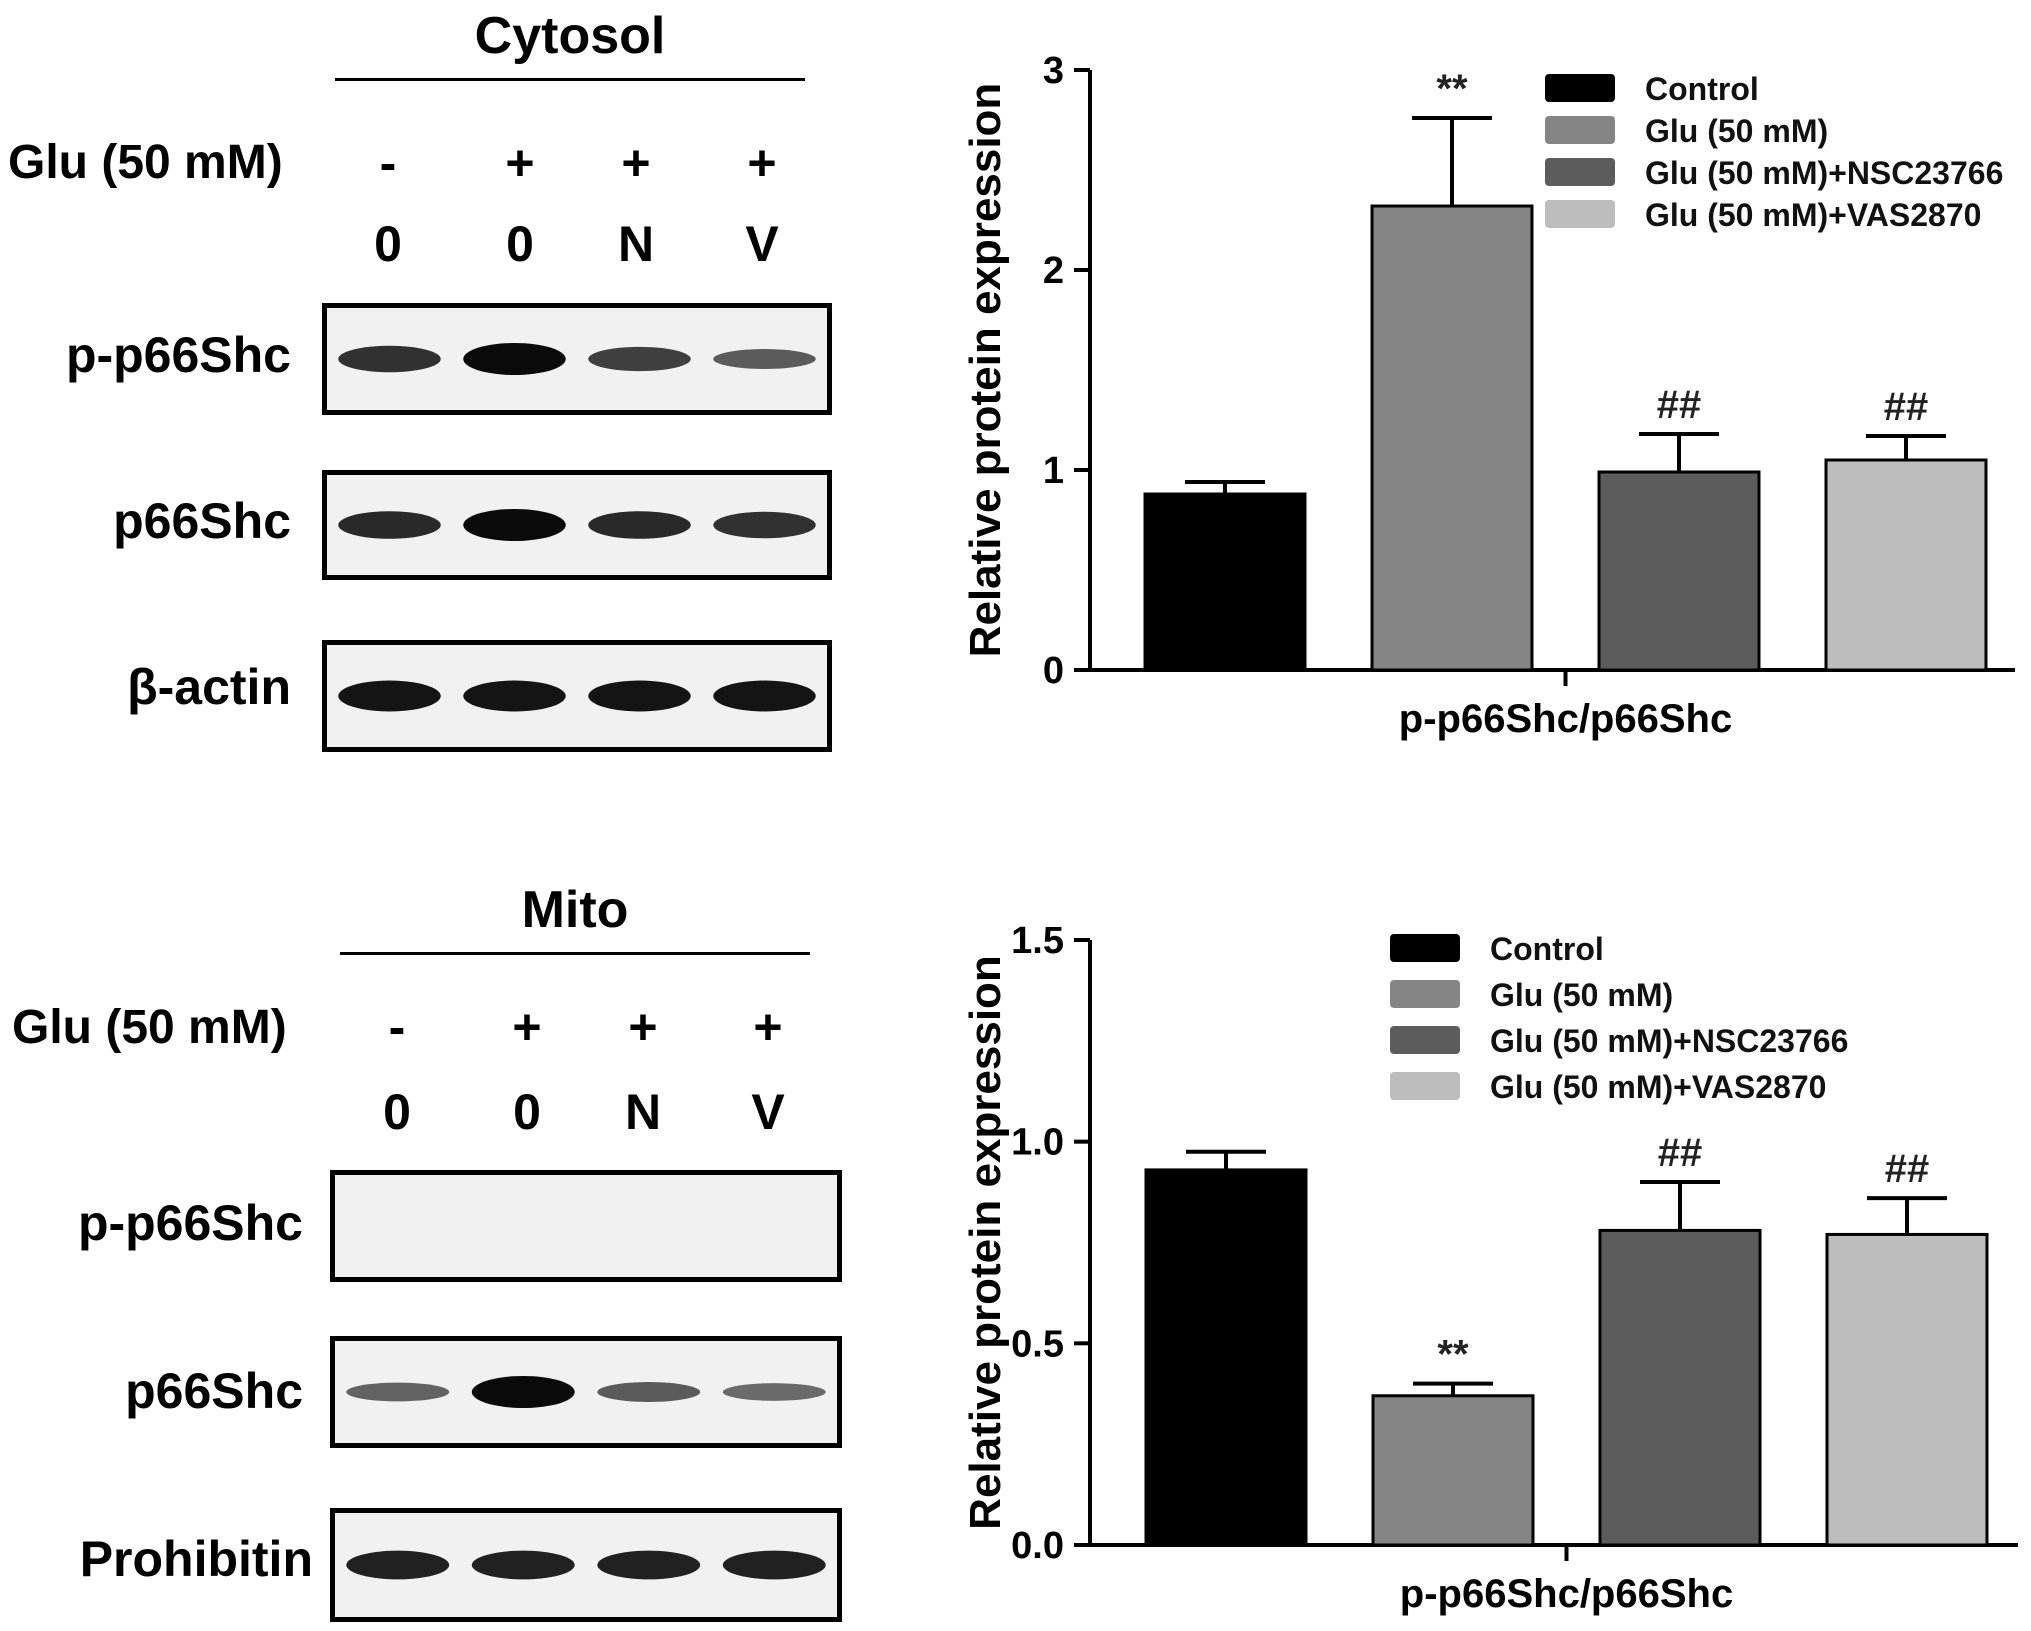  What do you see at coordinates (768, 1027) in the screenshot?
I see `mito-sign-4: +` at bounding box center [768, 1027].